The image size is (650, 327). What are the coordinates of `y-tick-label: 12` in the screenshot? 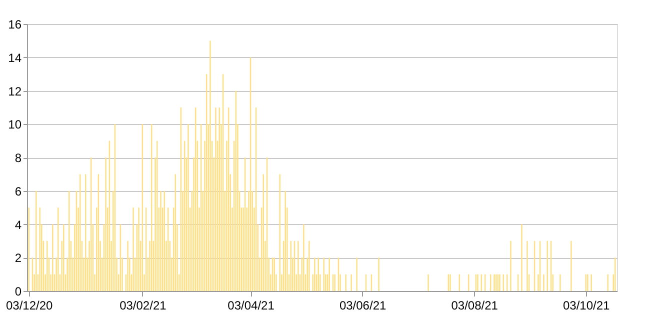 It's located at (15, 91).